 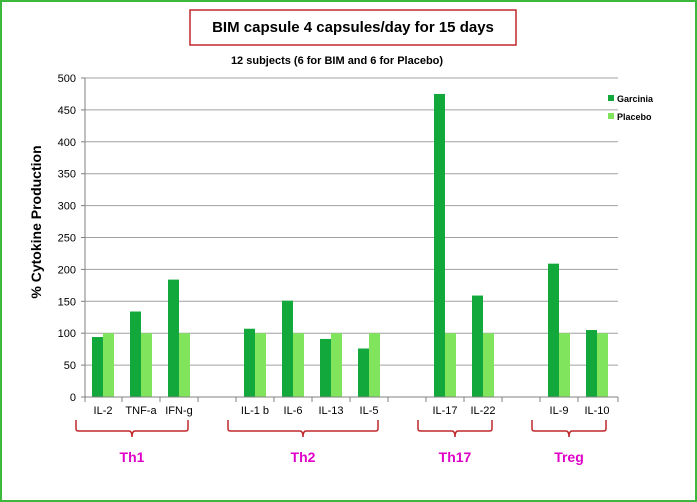 What do you see at coordinates (70, 366) in the screenshot?
I see `y-tick-label: 50` at bounding box center [70, 366].